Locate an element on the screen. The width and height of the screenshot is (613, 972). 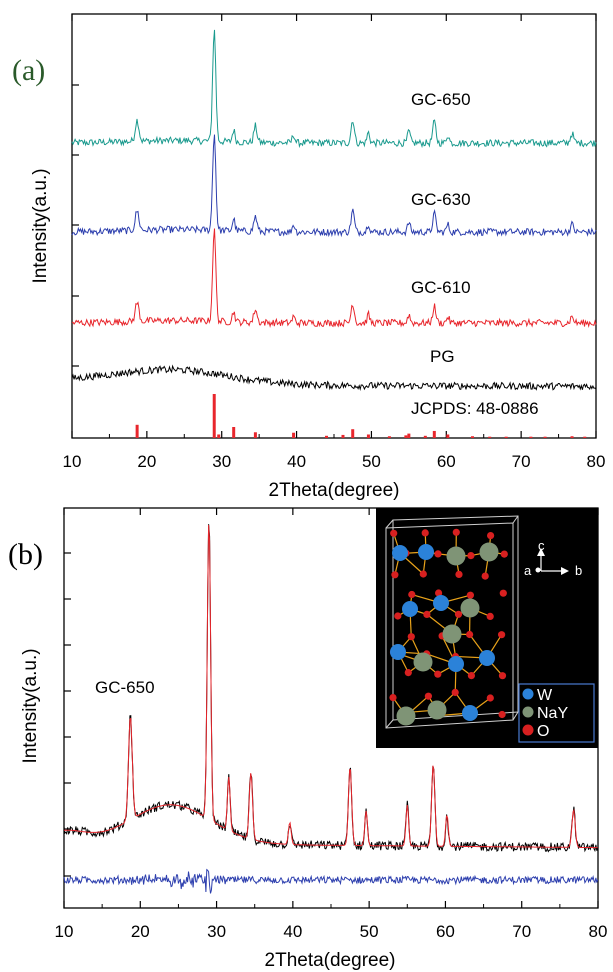
legend-label-nay: NaY is located at coordinates (552, 713).